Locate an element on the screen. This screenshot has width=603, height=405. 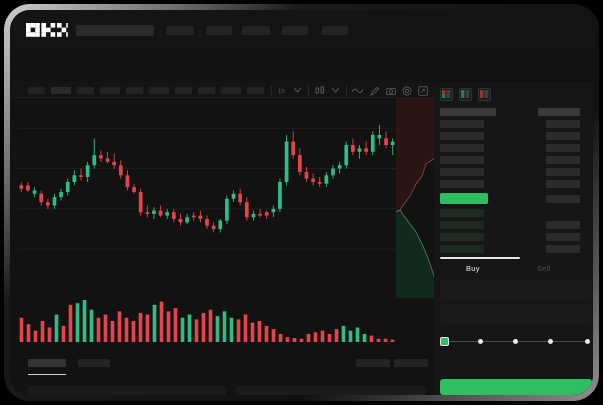
orderbook-col-header-price is located at coordinates (468, 112).